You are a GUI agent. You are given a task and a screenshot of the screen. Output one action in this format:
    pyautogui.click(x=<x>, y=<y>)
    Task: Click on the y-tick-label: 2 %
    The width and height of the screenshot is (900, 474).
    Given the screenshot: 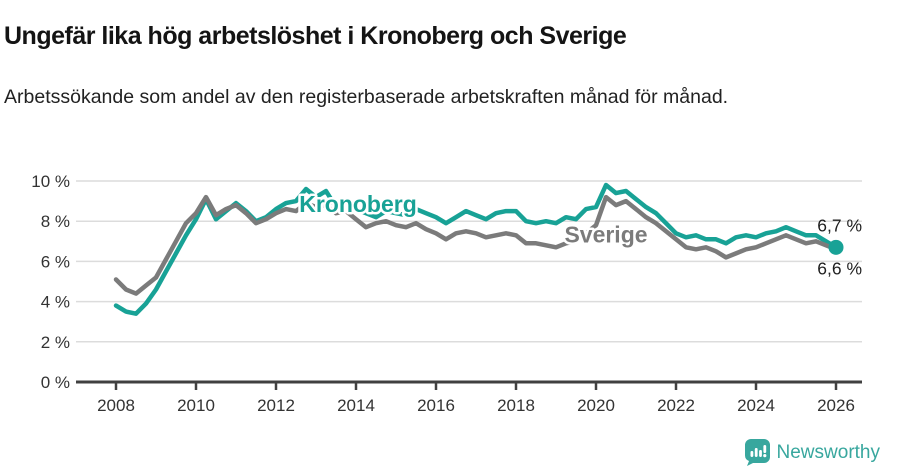 What is the action you would take?
    pyautogui.click(x=55, y=342)
    